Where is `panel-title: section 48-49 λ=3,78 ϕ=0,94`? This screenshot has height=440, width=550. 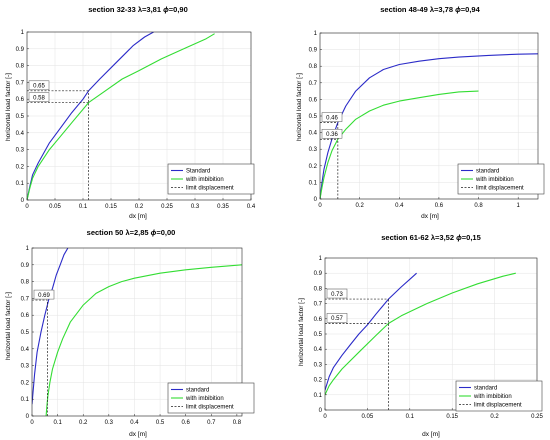
panel-title: section 48-49 λ=3,78 ϕ=0,94 is located at coordinates (430, 9).